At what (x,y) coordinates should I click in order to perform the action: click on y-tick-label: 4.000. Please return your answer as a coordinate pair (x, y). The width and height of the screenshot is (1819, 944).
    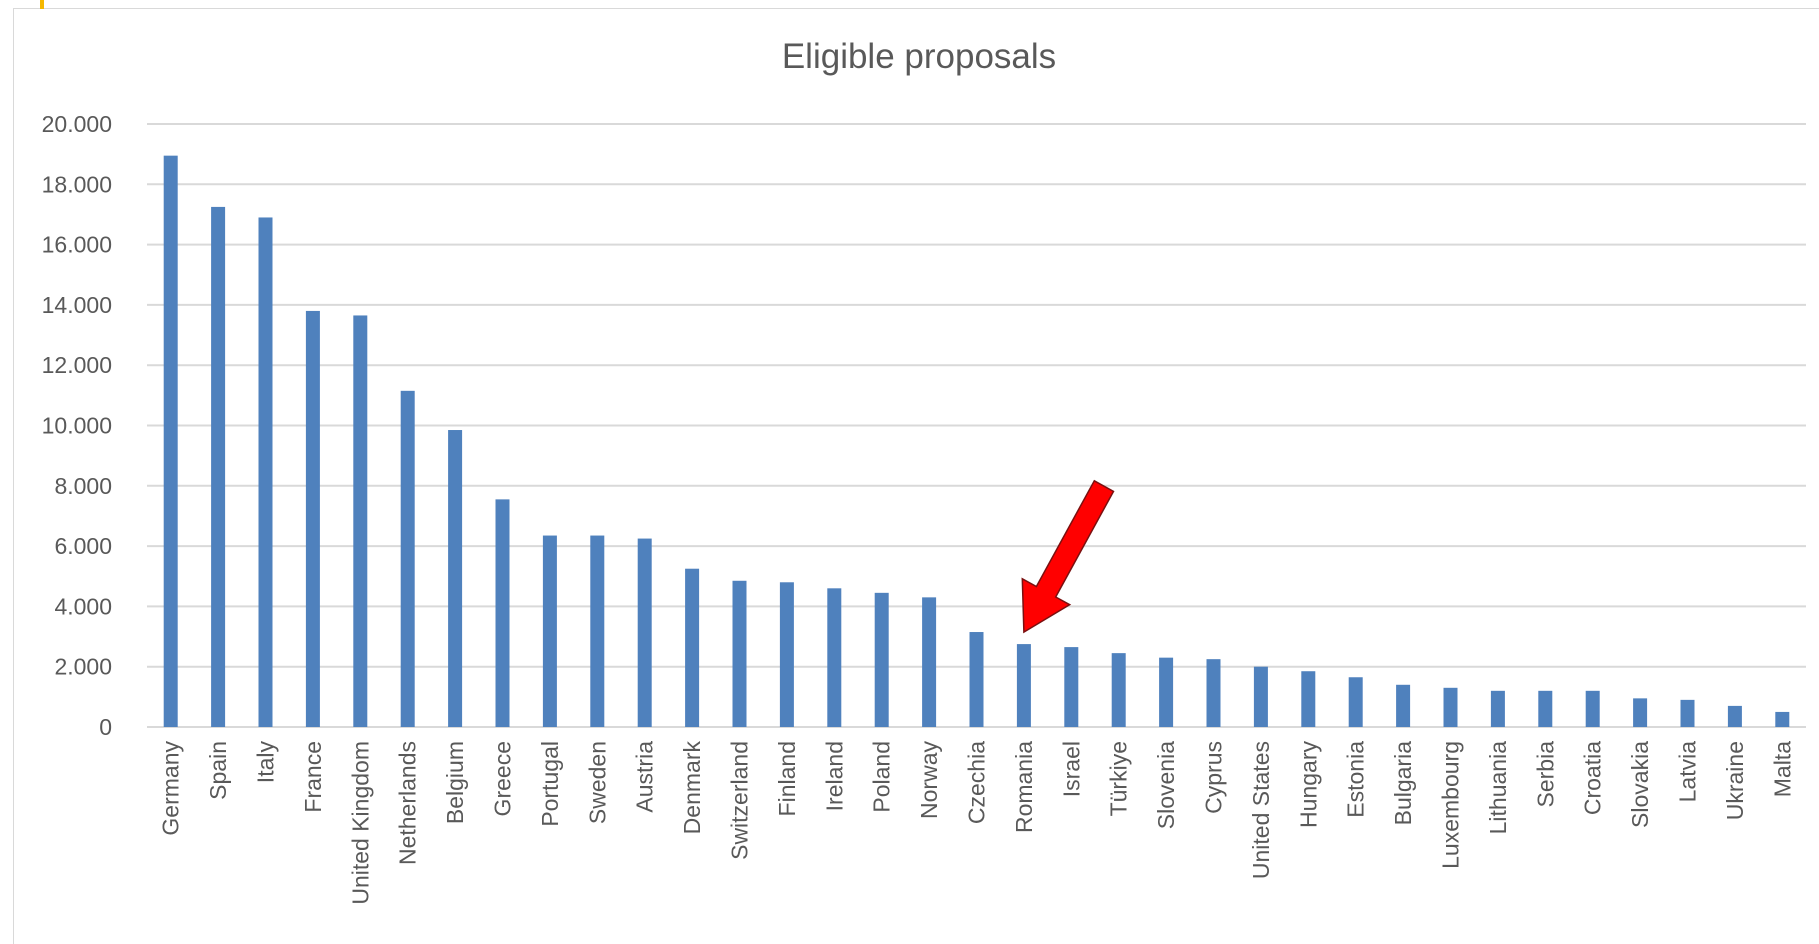
    Looking at the image, I should click on (83, 606).